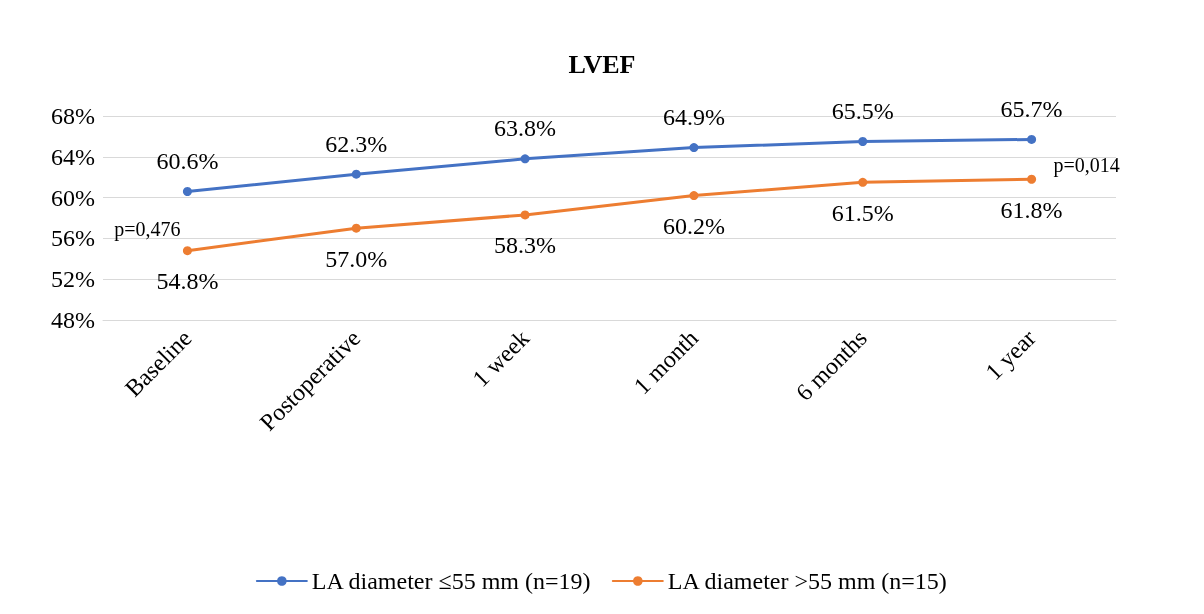  I want to click on data-label: 57.0%, so click(356, 258).